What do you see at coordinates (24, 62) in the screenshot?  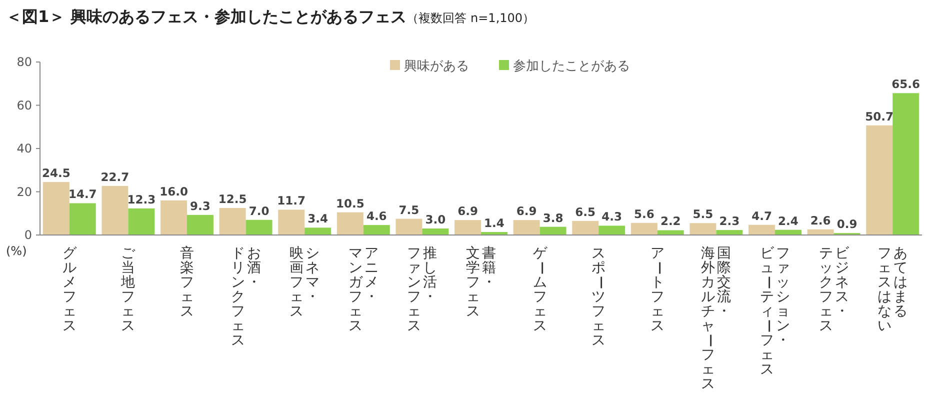 I see `y-tick-label: 80` at bounding box center [24, 62].